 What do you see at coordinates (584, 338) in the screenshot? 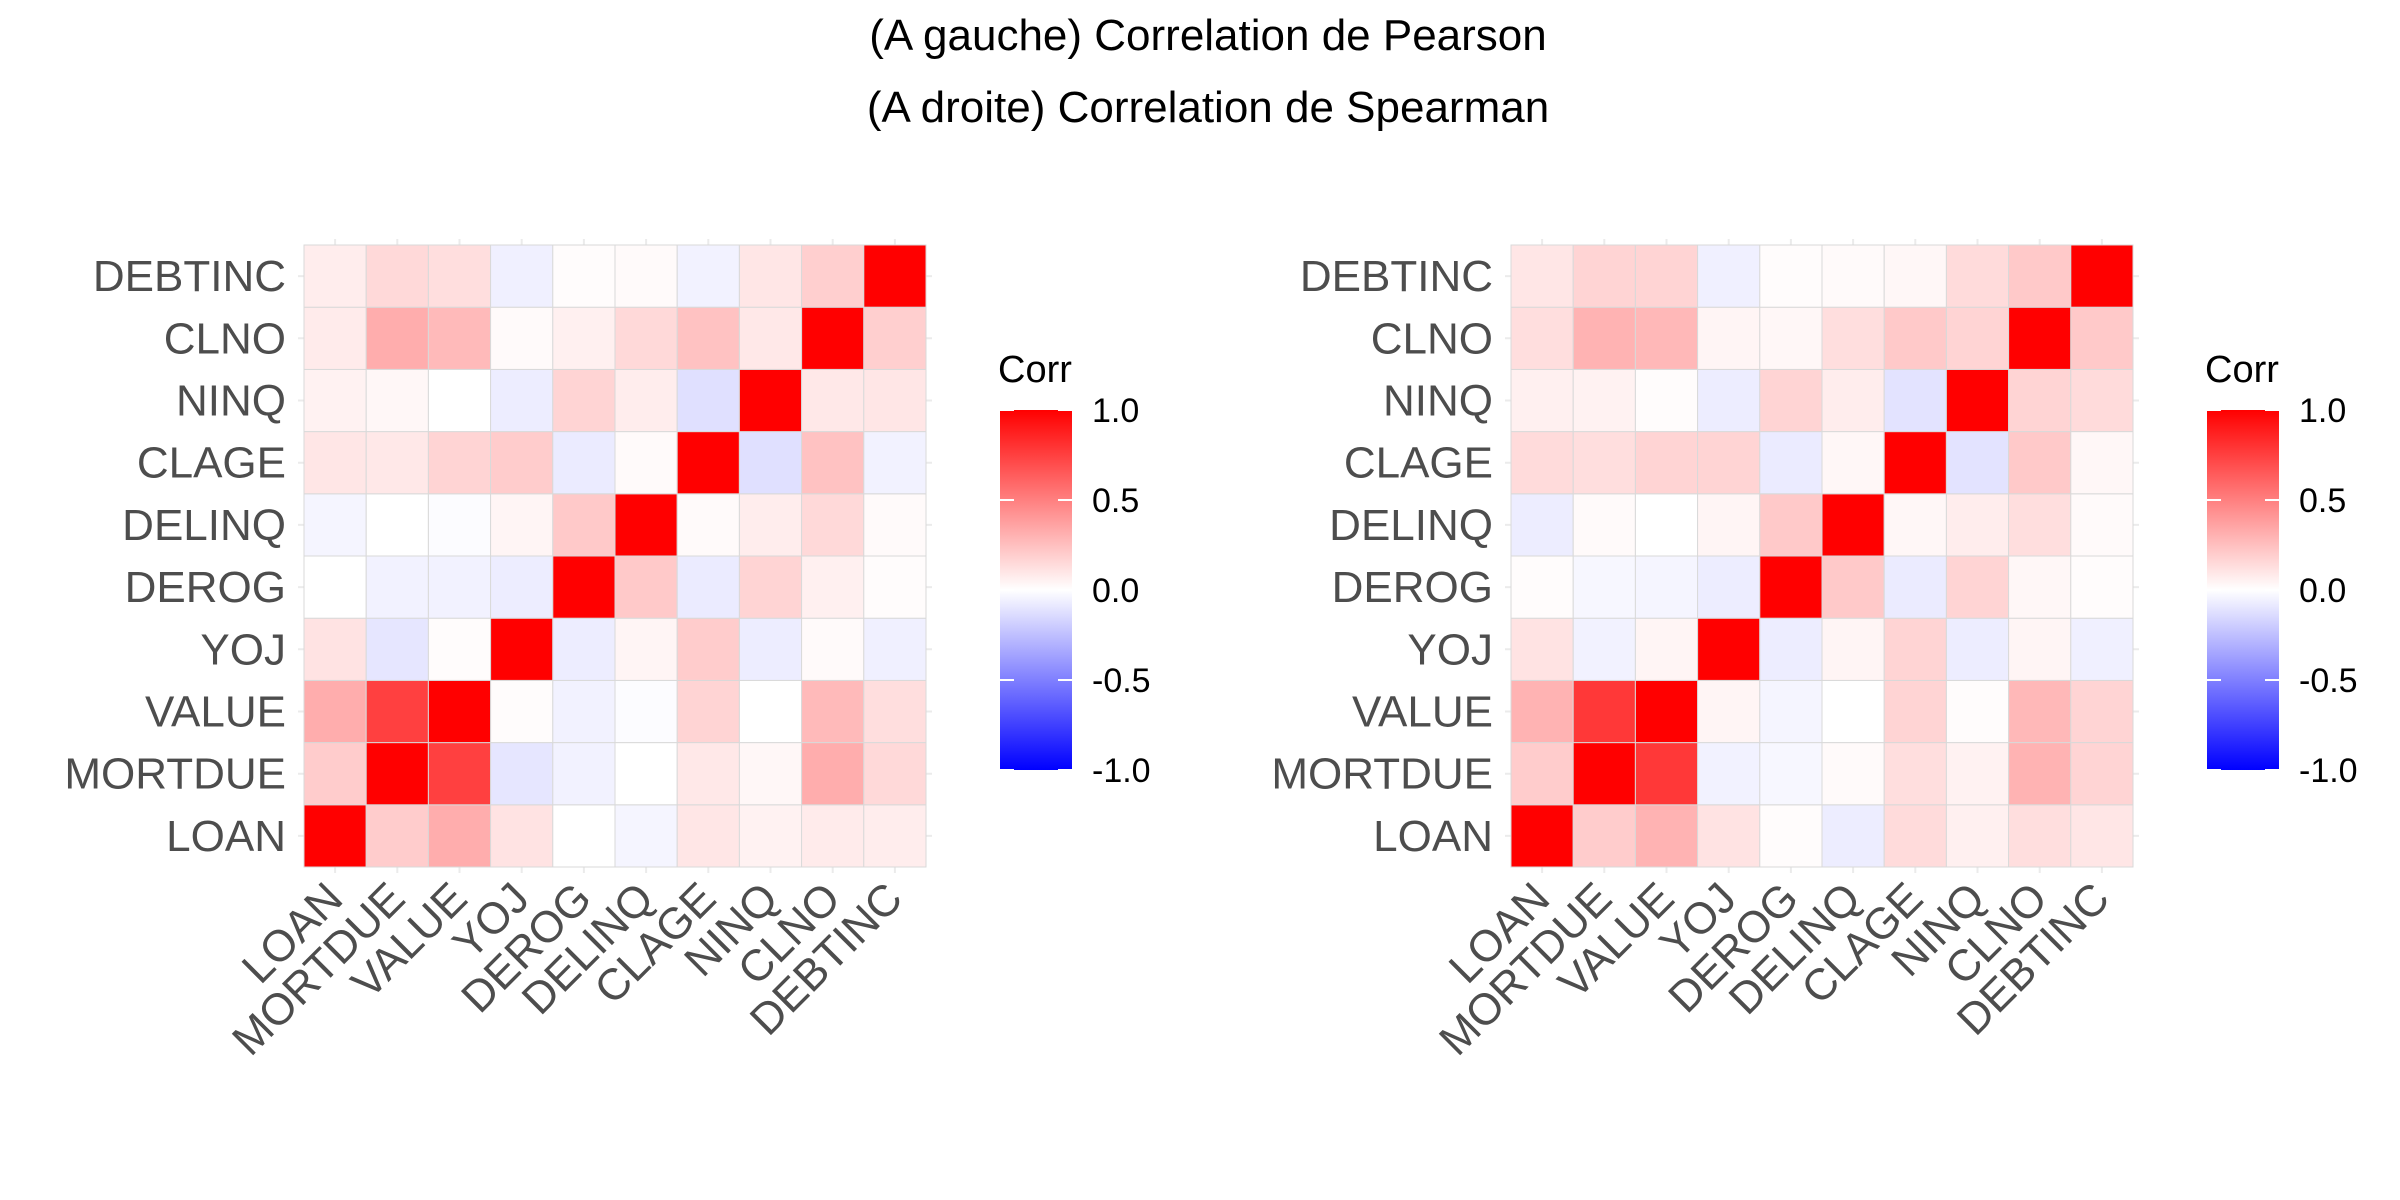
I see `cell-clno-derog: CLNO / DEROG: 0.06` at bounding box center [584, 338].